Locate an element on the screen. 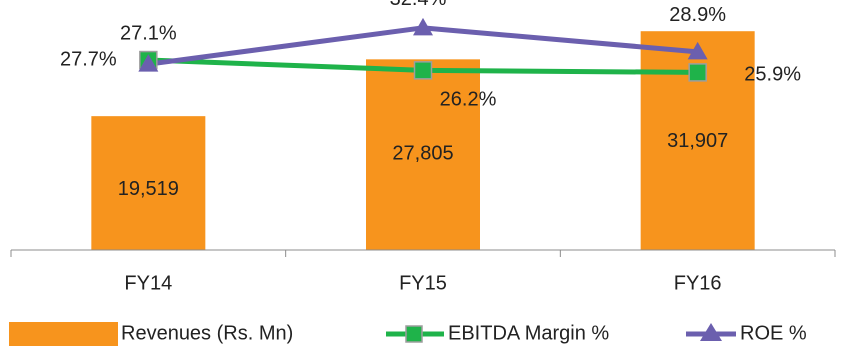 This screenshot has height=351, width=845. roe-label-fy15: 32.4% is located at coordinates (418, 5).